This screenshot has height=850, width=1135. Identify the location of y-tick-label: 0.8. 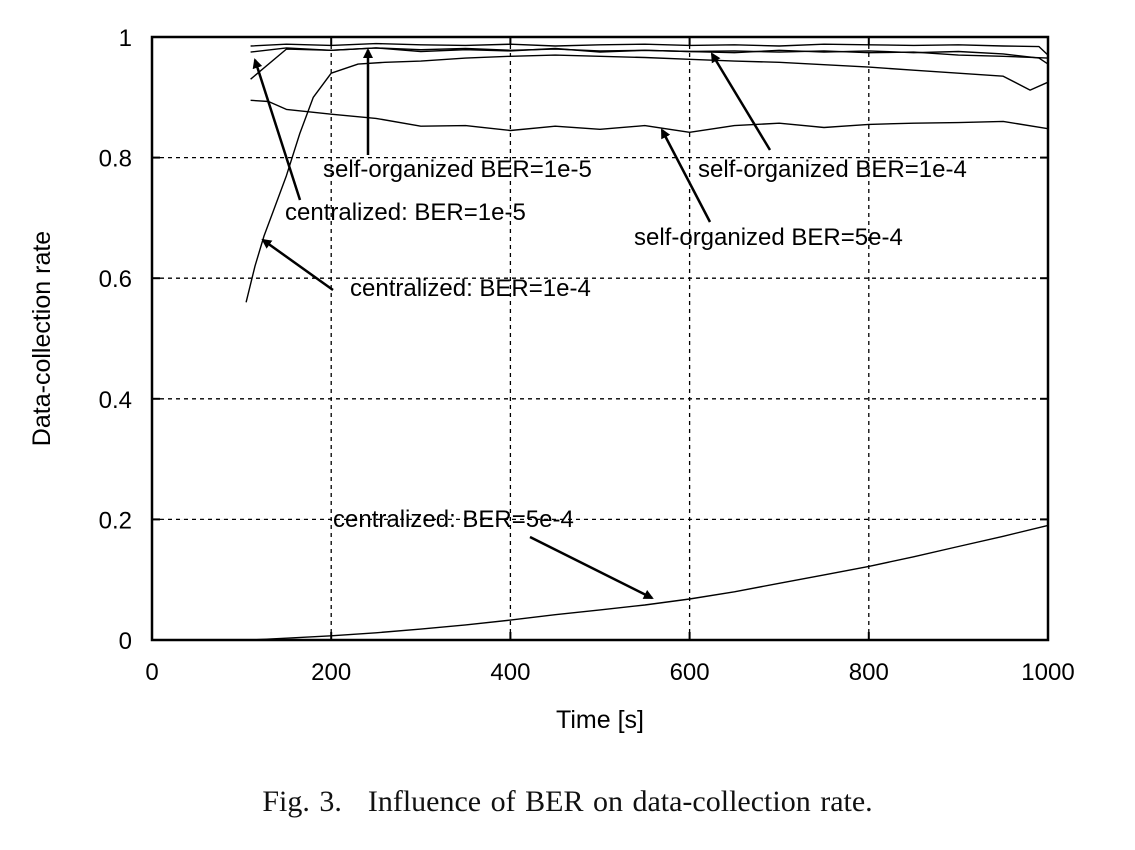
(115, 159).